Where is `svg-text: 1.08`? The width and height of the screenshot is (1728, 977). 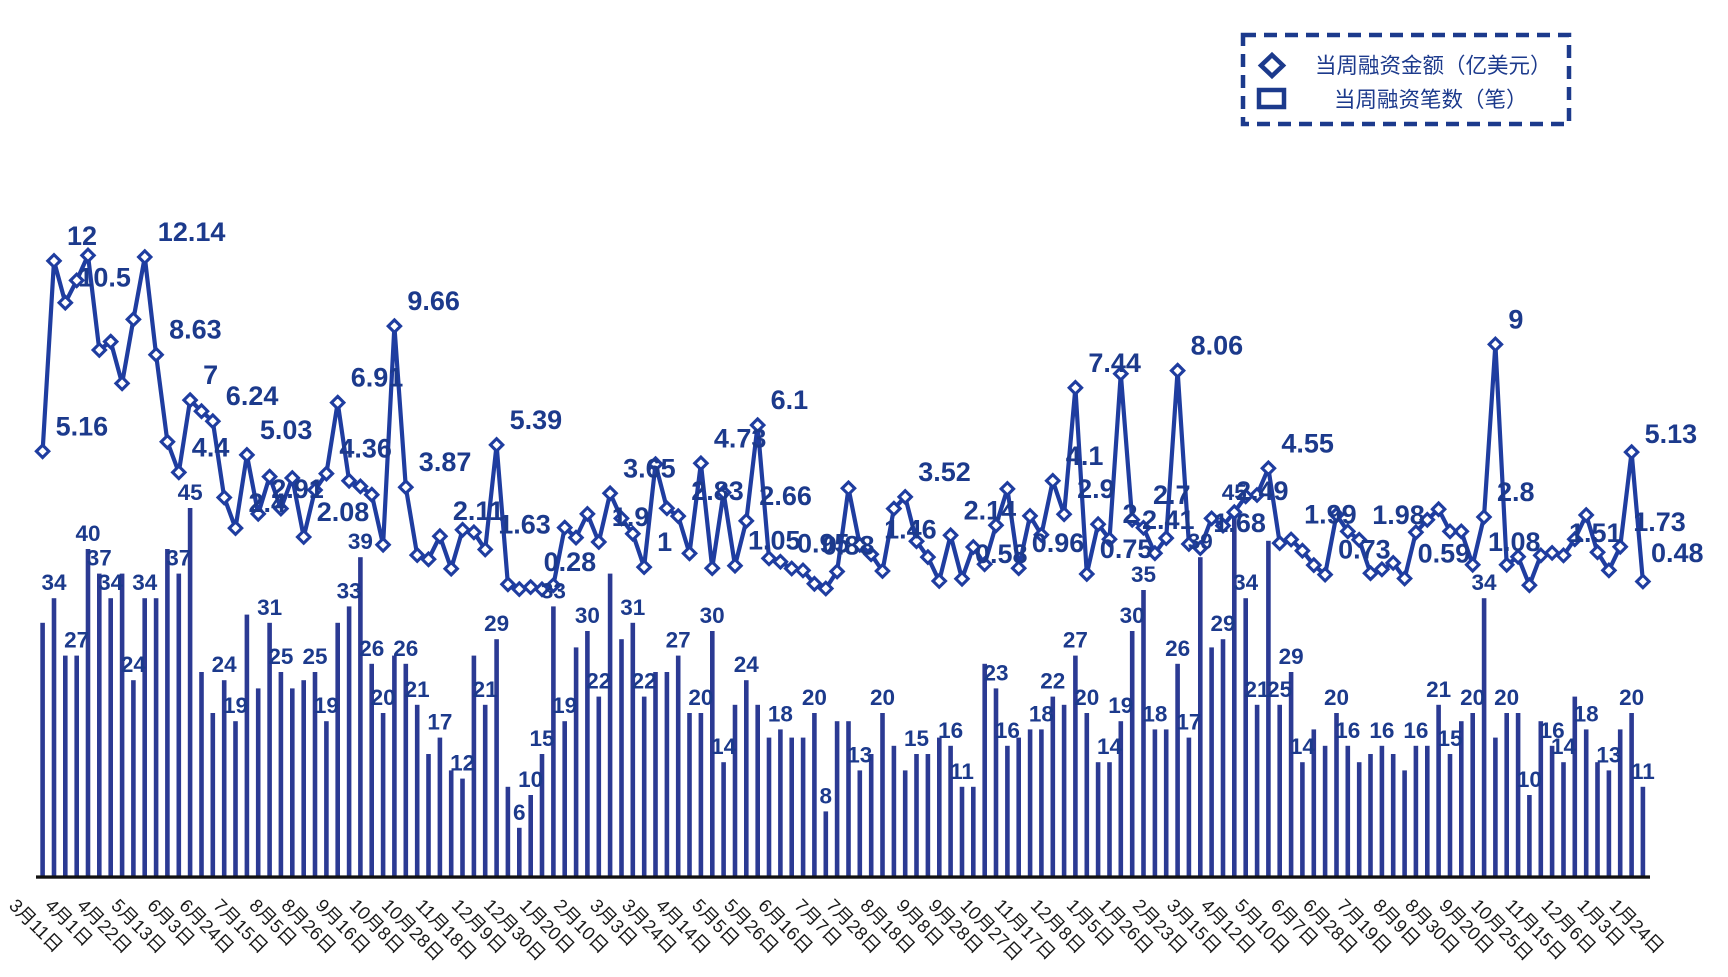
svg-text: 1.08 is located at coordinates (1514, 542).